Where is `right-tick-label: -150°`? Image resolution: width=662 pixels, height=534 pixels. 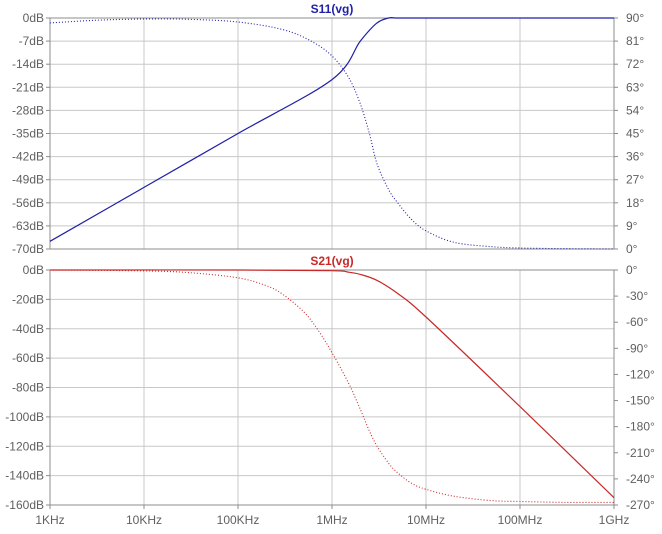 right-tick-label: -150° is located at coordinates (640, 401).